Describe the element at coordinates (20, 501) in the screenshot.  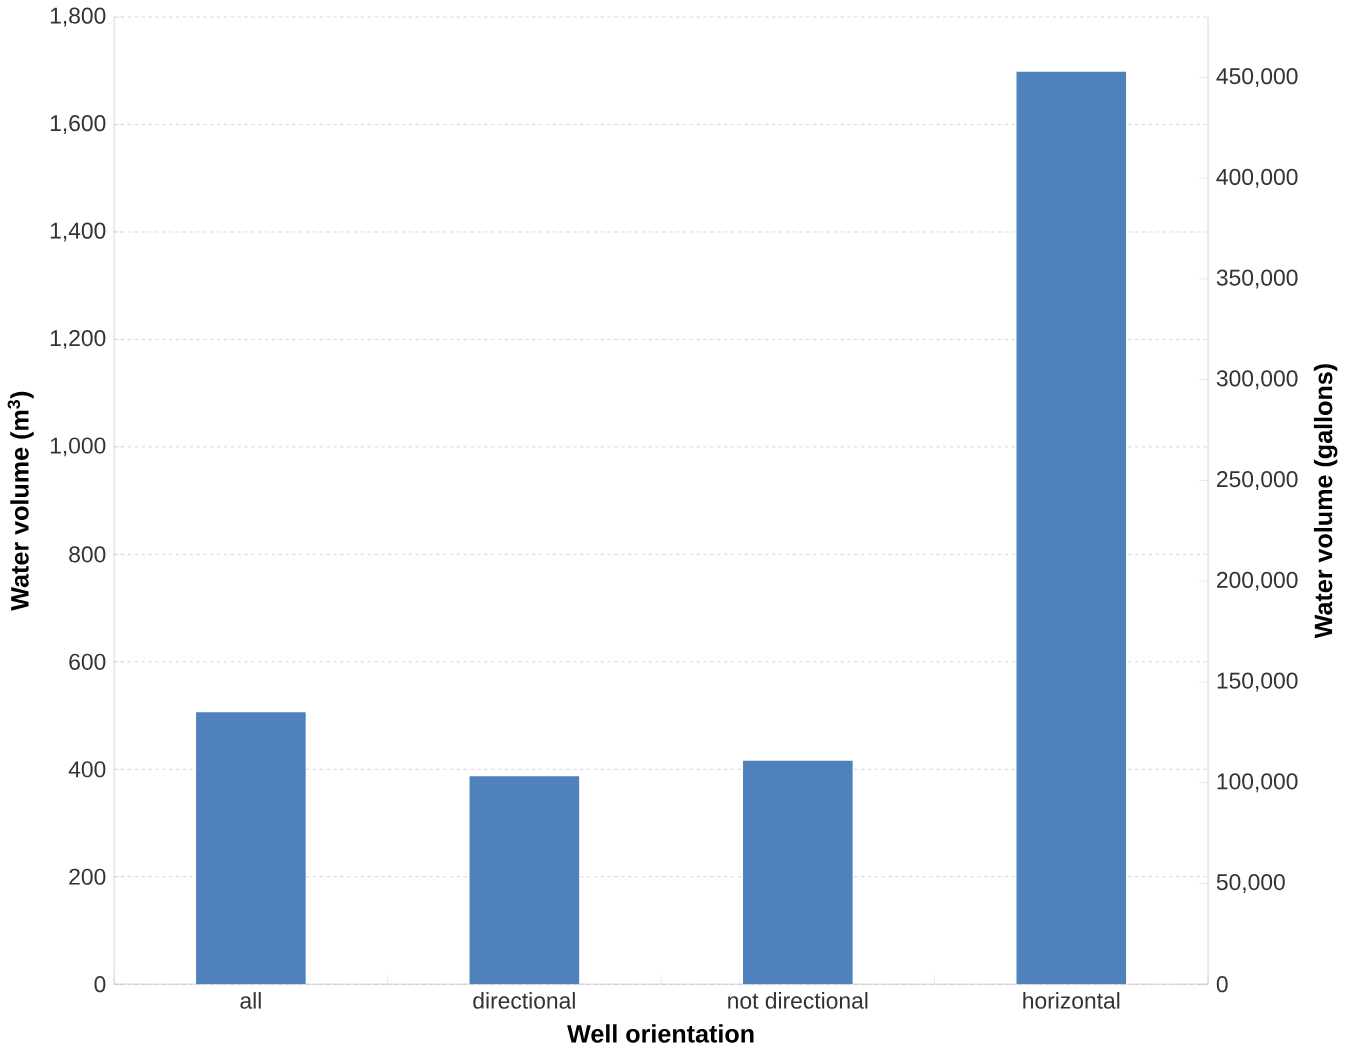
I see `y-axis-title: Water volume (m$^{3}$)` at that location.